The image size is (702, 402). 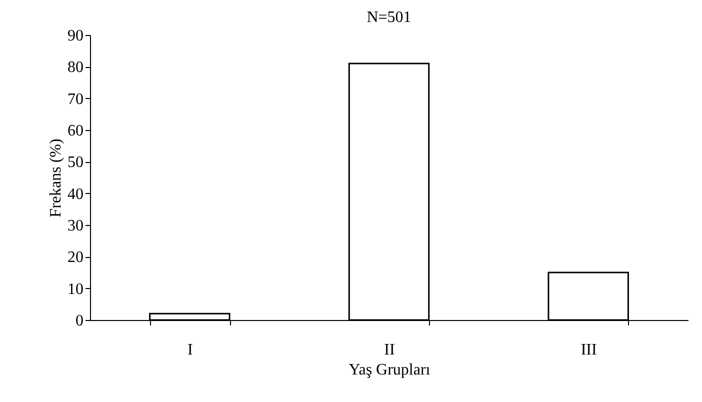 What do you see at coordinates (389, 350) in the screenshot?
I see `x-tick-label: II` at bounding box center [389, 350].